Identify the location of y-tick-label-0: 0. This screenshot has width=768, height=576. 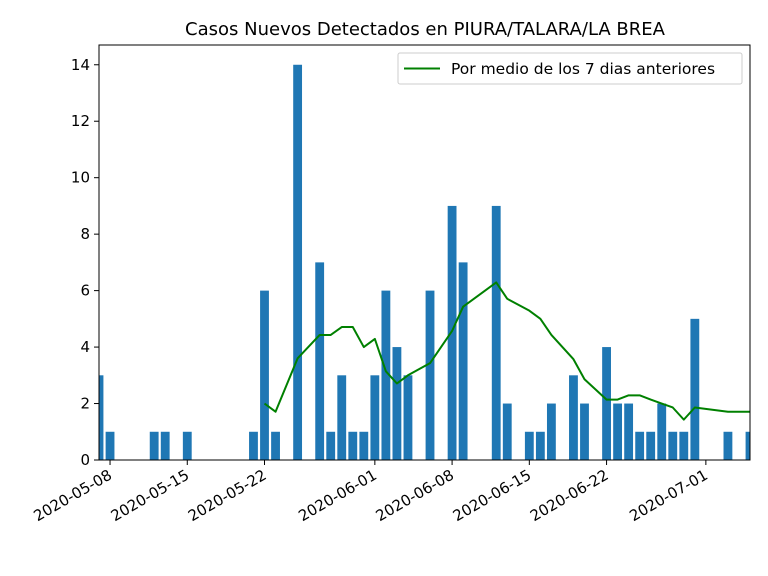
(85, 460).